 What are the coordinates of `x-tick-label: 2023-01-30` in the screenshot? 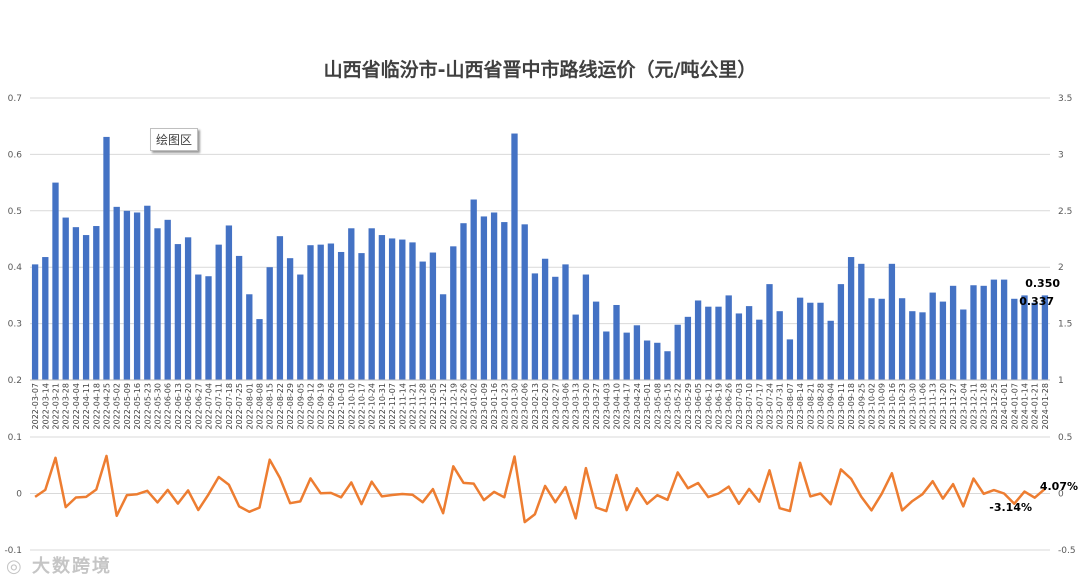 It's located at (515, 406).